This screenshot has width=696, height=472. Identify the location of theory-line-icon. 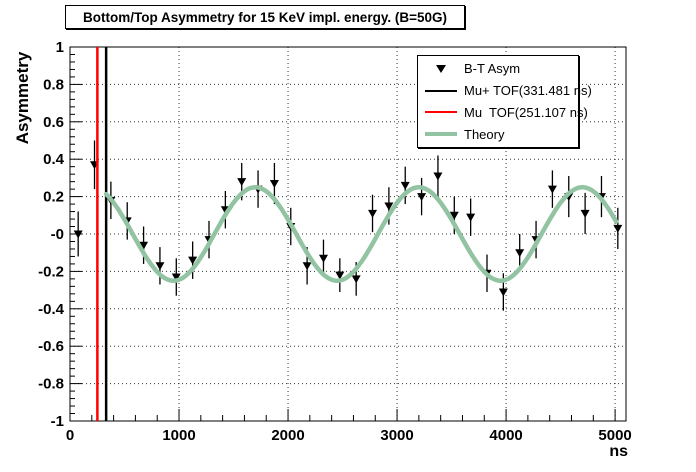
(441, 134).